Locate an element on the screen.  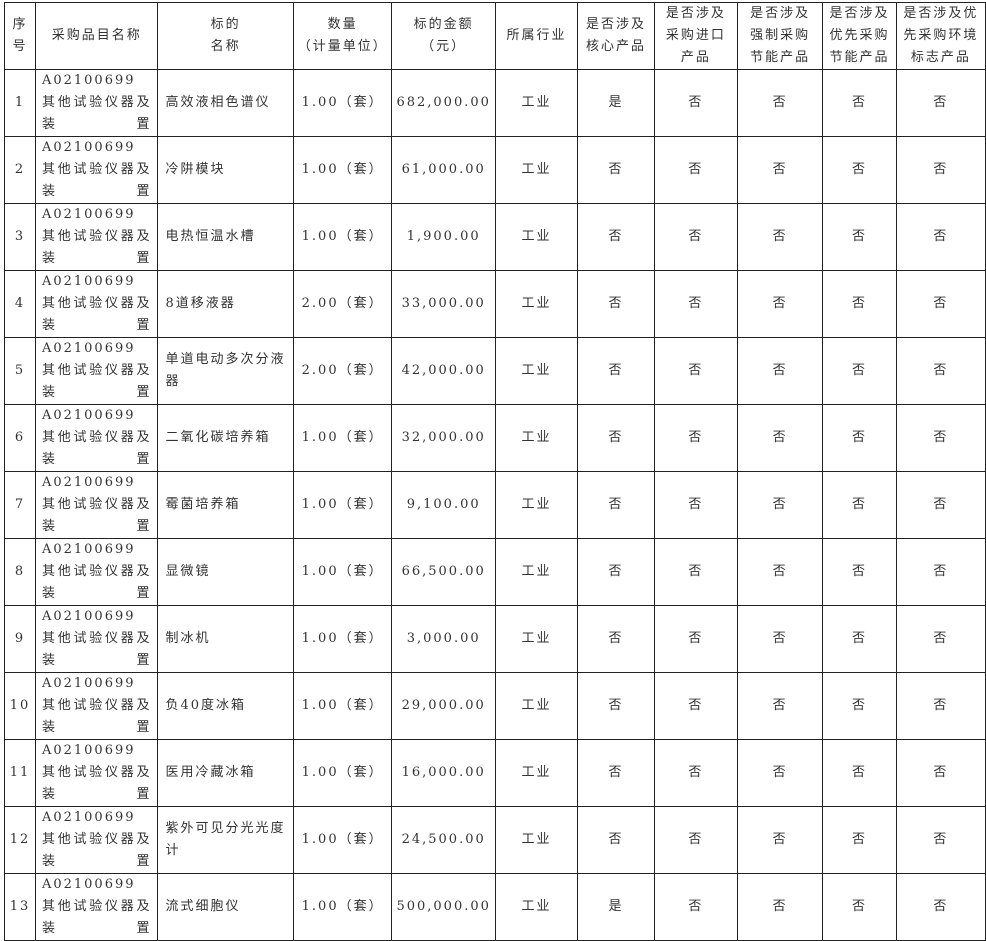
cell-name: 霉菌培养箱 is located at coordinates (225, 505).